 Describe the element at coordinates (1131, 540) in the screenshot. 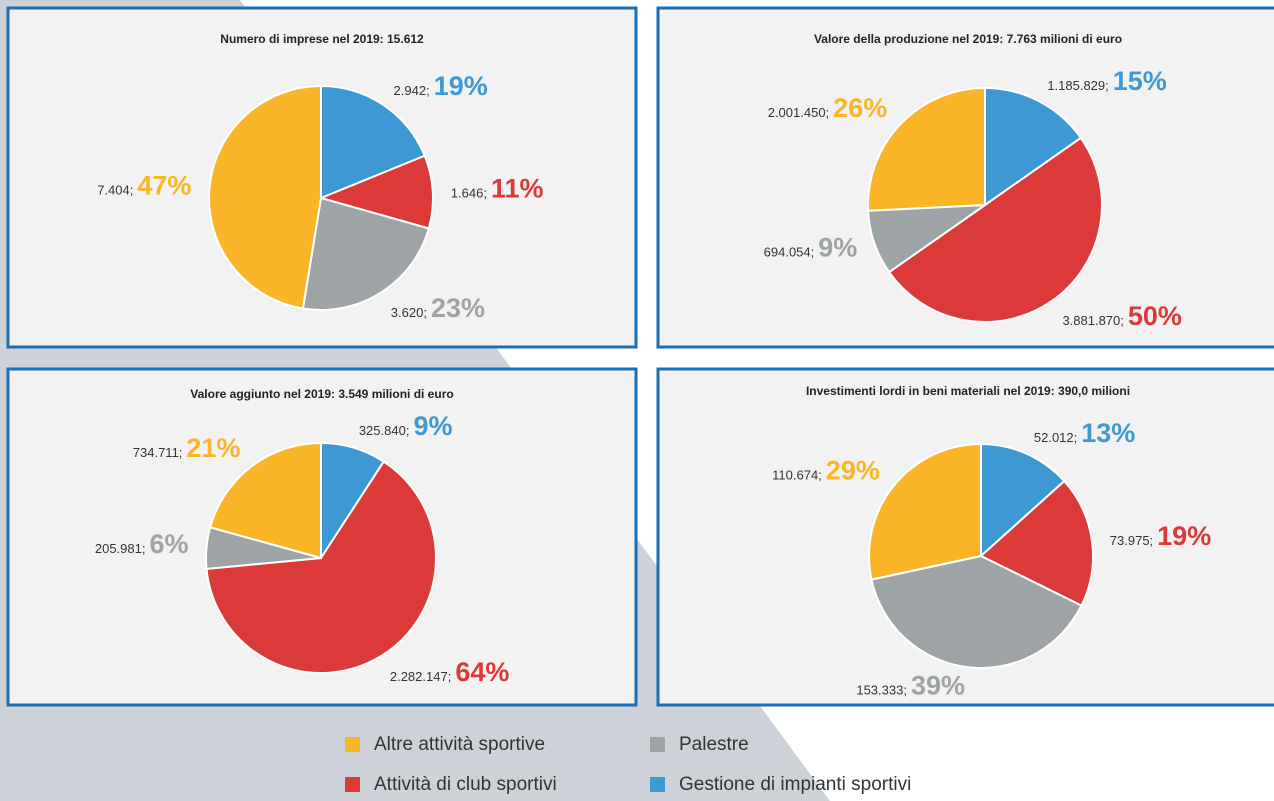

I see `value-label: 73.975;` at that location.